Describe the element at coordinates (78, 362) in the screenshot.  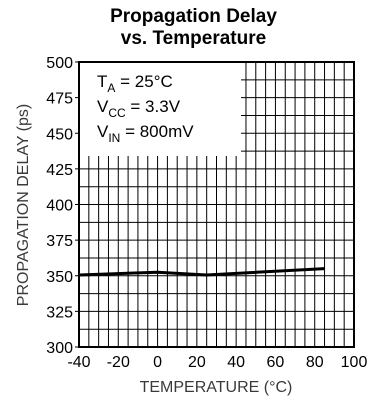
I see `x-tick-label: -40` at that location.